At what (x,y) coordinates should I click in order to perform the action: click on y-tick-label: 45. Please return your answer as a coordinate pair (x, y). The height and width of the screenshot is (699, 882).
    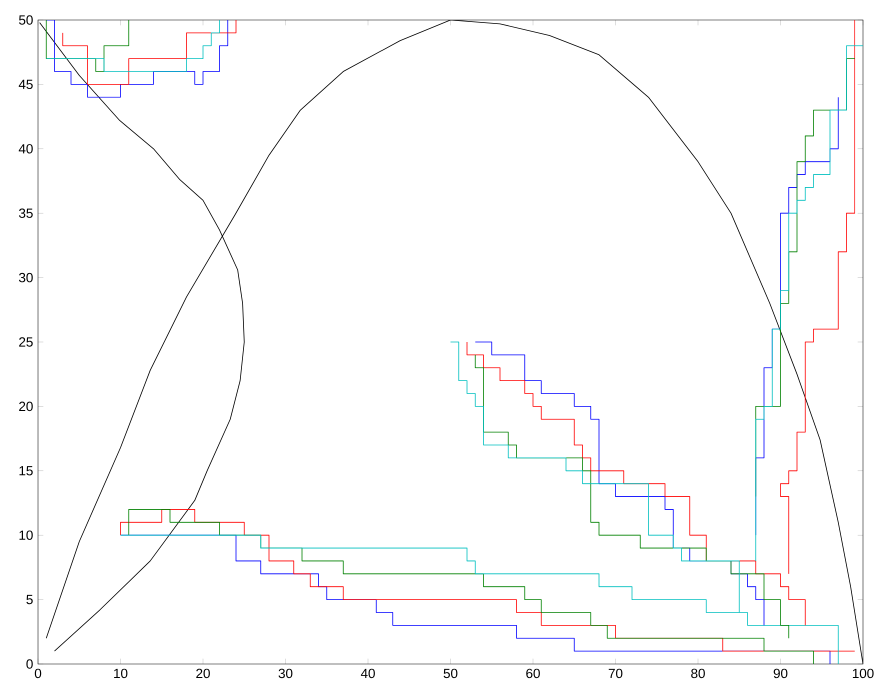
    Looking at the image, I should click on (25, 85).